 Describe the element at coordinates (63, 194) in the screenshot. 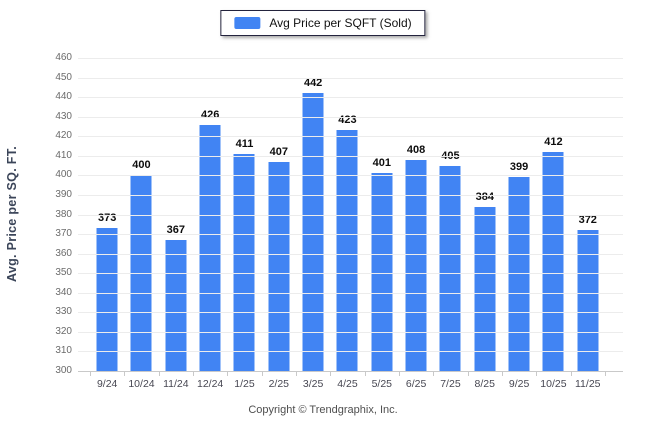

I see `y-tick-label: 390` at that location.